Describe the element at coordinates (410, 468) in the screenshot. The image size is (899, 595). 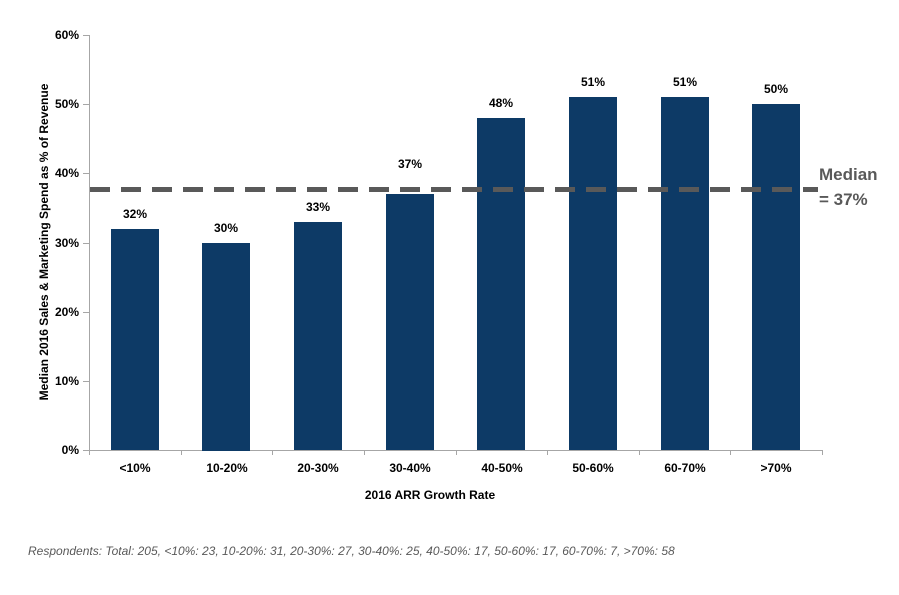
I see `x-tick-label: 30-40%` at that location.